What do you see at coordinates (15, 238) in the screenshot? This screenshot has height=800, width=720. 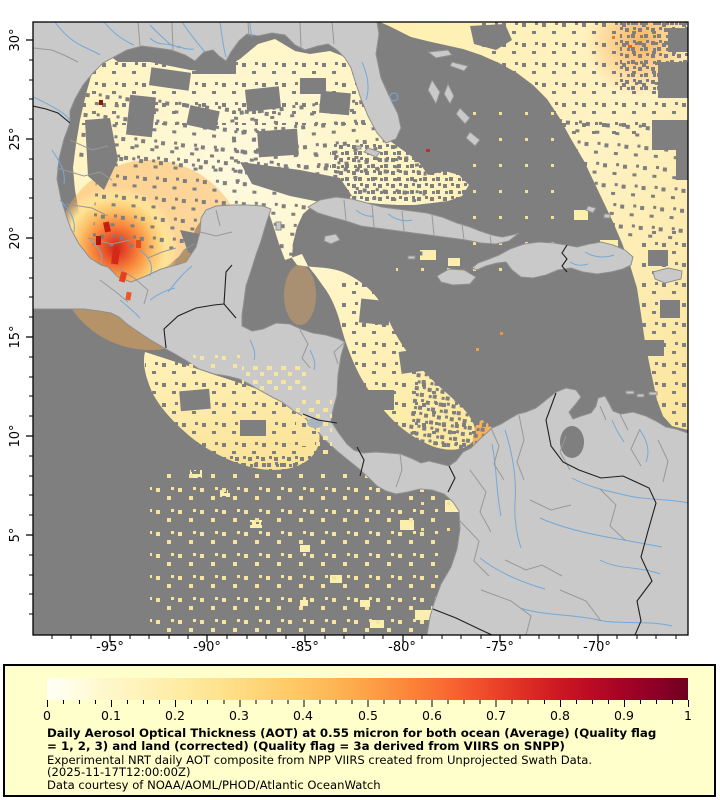 I see `lat-label-20: 20°` at bounding box center [15, 238].